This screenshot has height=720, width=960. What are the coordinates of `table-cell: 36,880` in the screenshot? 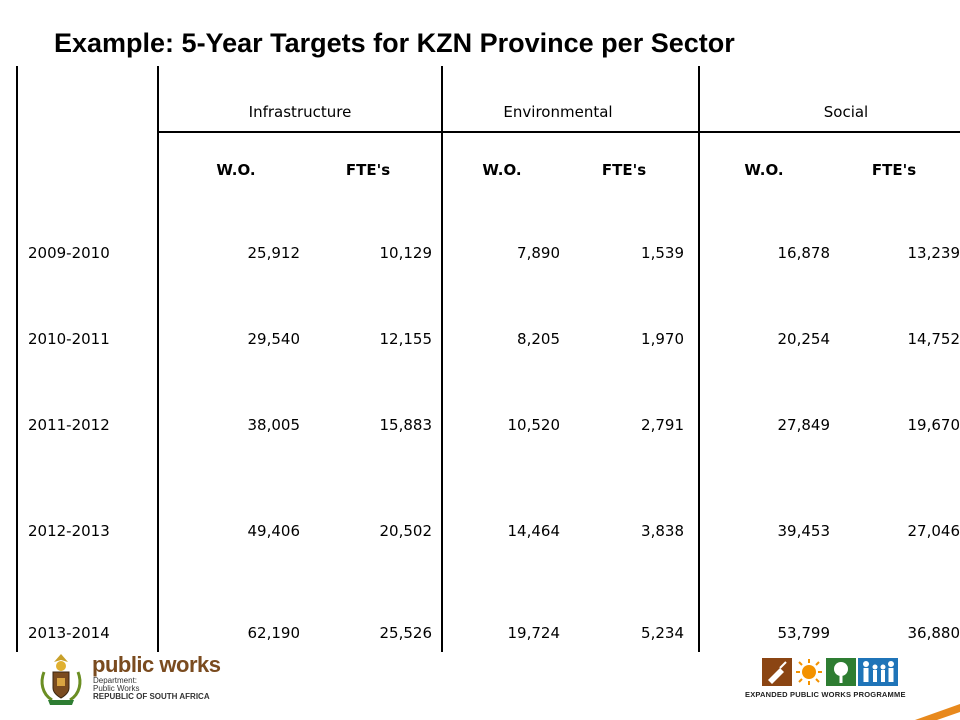 It's located at (933, 633).